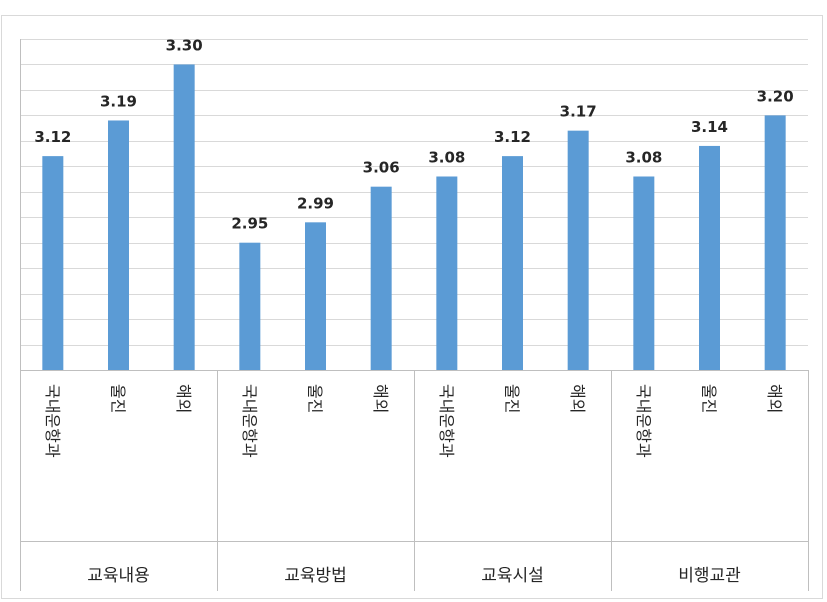 The width and height of the screenshot is (827, 602). What do you see at coordinates (118, 101) in the screenshot?
I see `data-label: 3.19` at bounding box center [118, 101].